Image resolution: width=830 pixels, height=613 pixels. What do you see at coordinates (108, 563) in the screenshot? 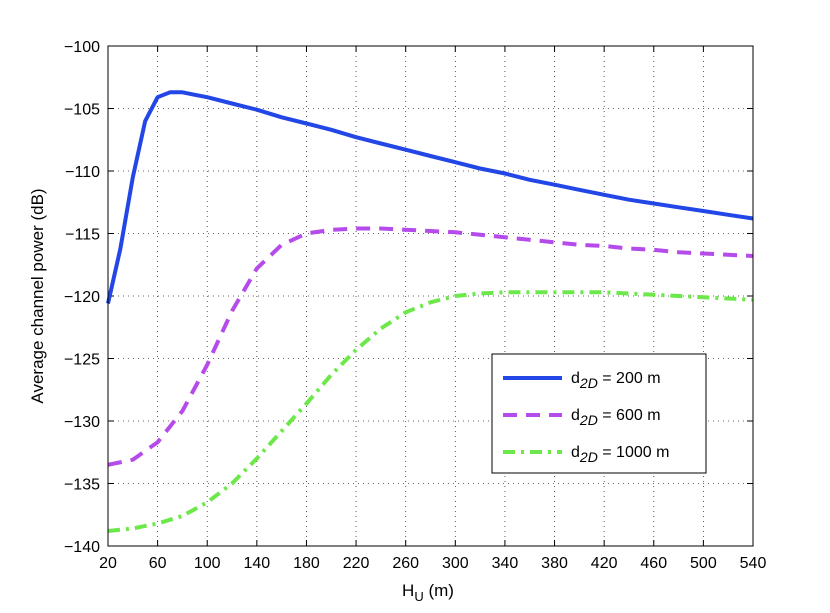
I see `x-tick-label: 20` at bounding box center [108, 563].